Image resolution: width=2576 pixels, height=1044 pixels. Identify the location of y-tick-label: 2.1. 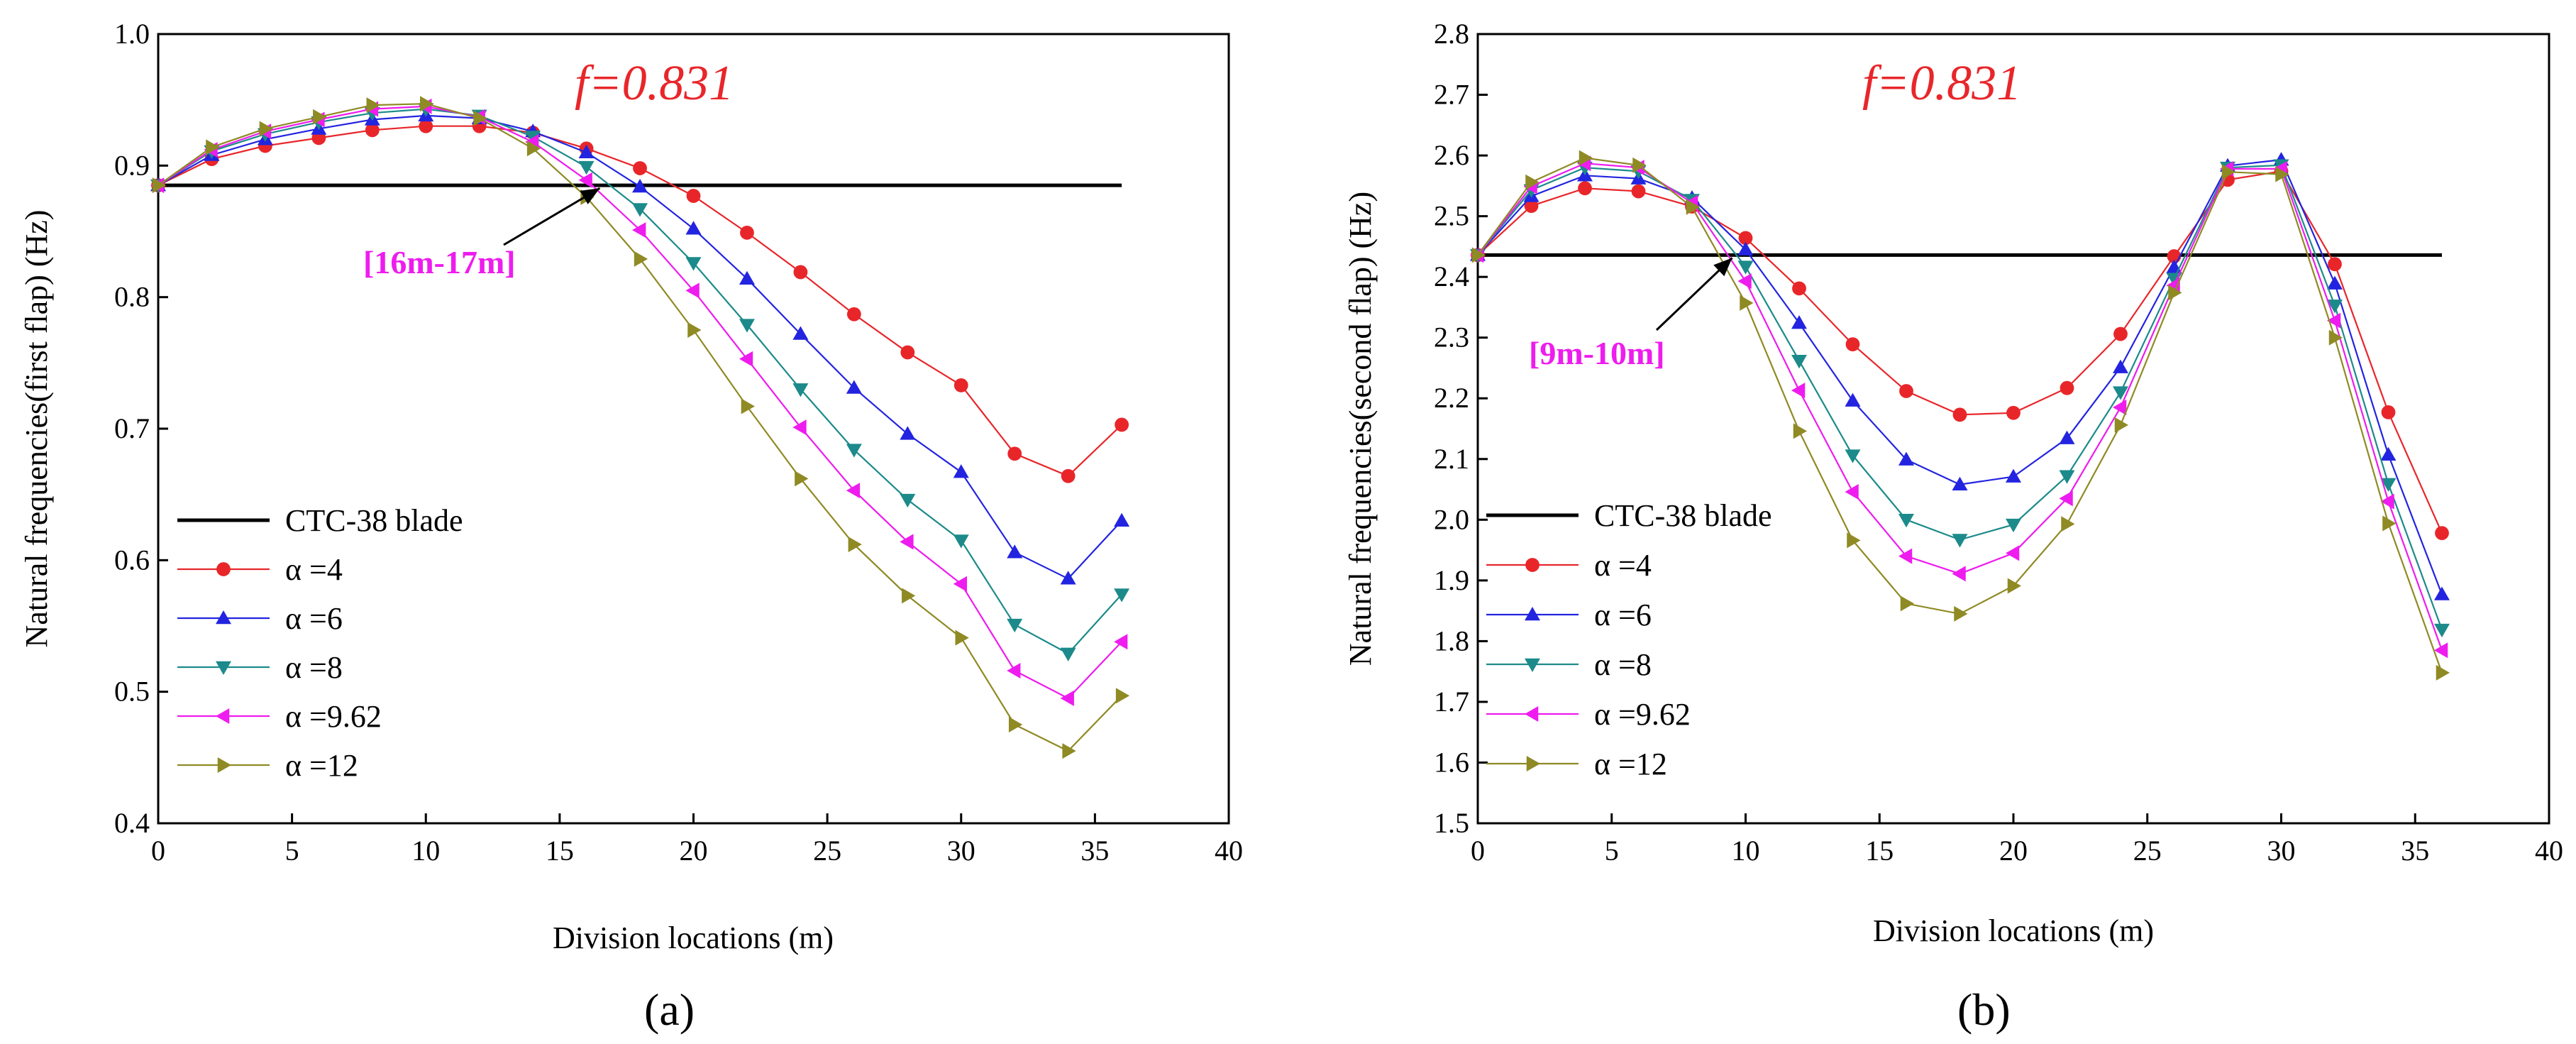
(1451, 459).